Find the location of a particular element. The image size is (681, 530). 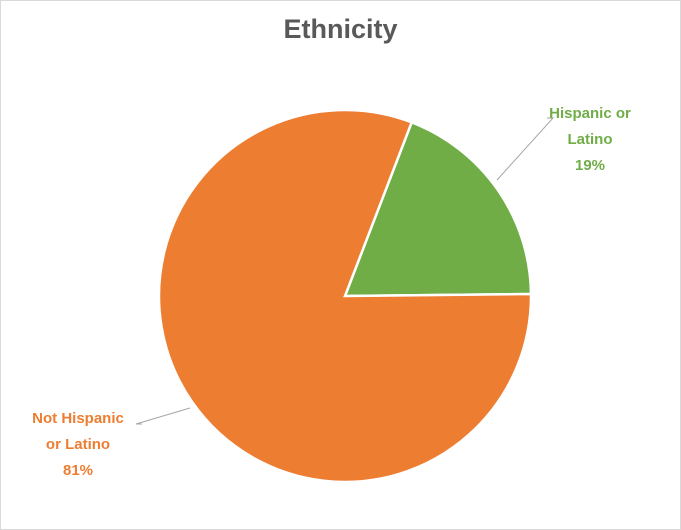

data-label-percent: 81% is located at coordinates (78, 470).